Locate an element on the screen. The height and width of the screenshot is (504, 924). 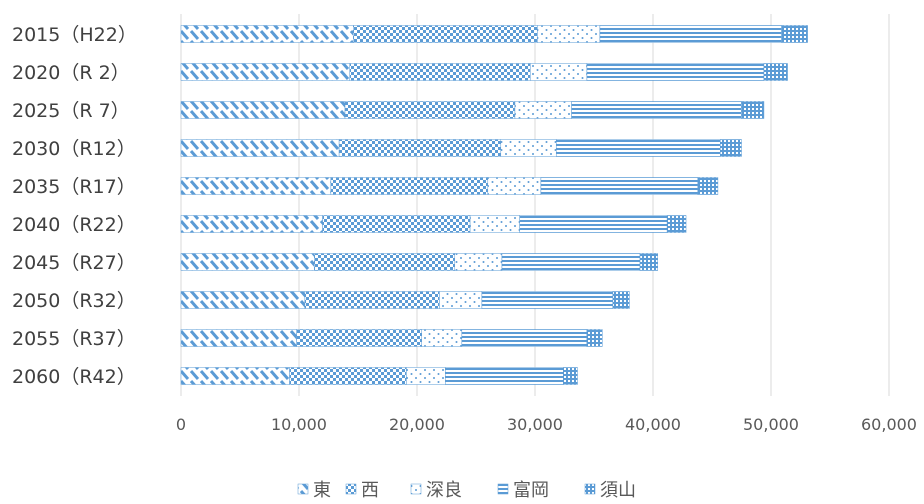
legend-label: 富岡 is located at coordinates (531, 490).